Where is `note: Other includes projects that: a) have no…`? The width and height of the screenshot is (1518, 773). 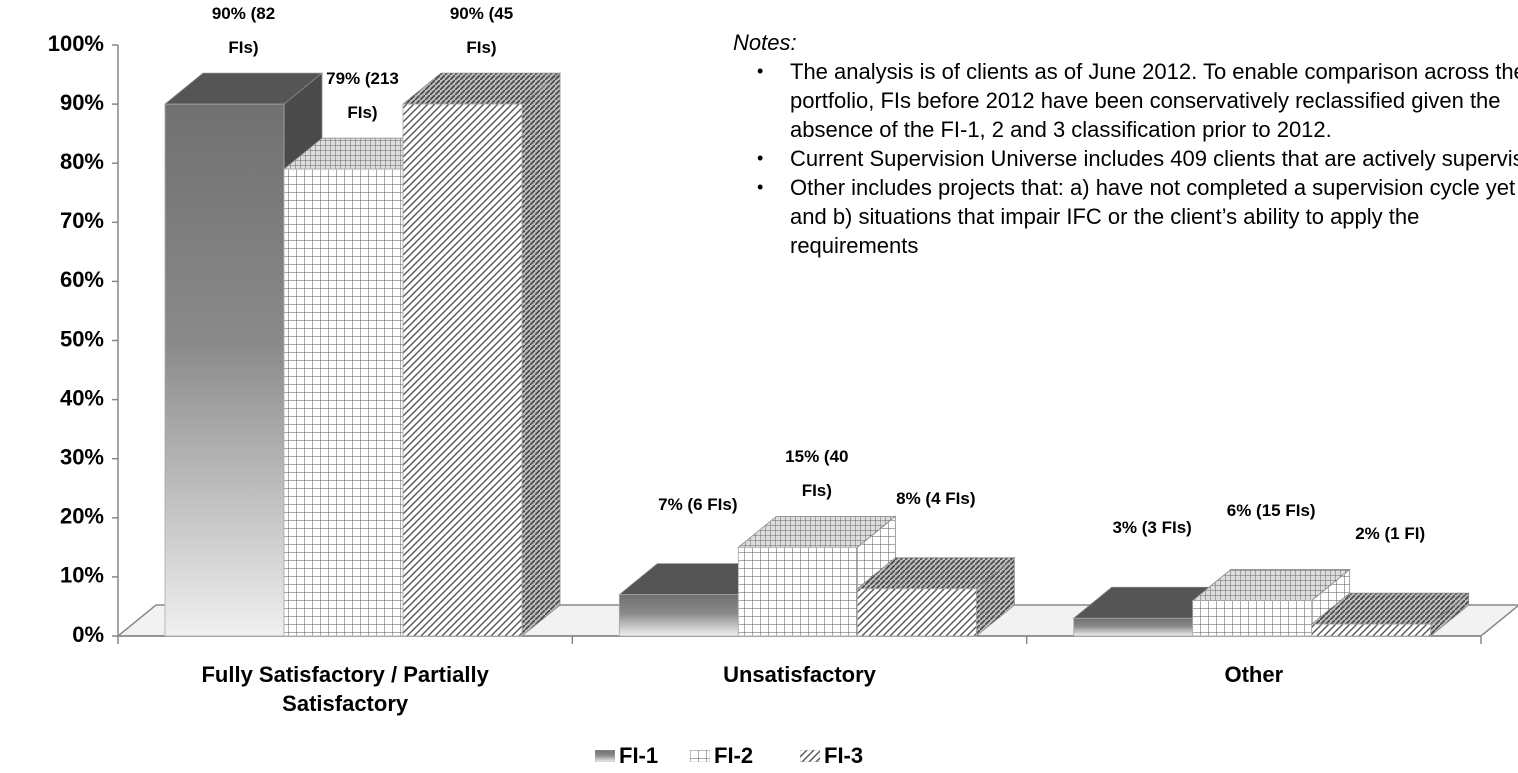
note: Other includes projects that: a) have no… is located at coordinates (1137, 216).